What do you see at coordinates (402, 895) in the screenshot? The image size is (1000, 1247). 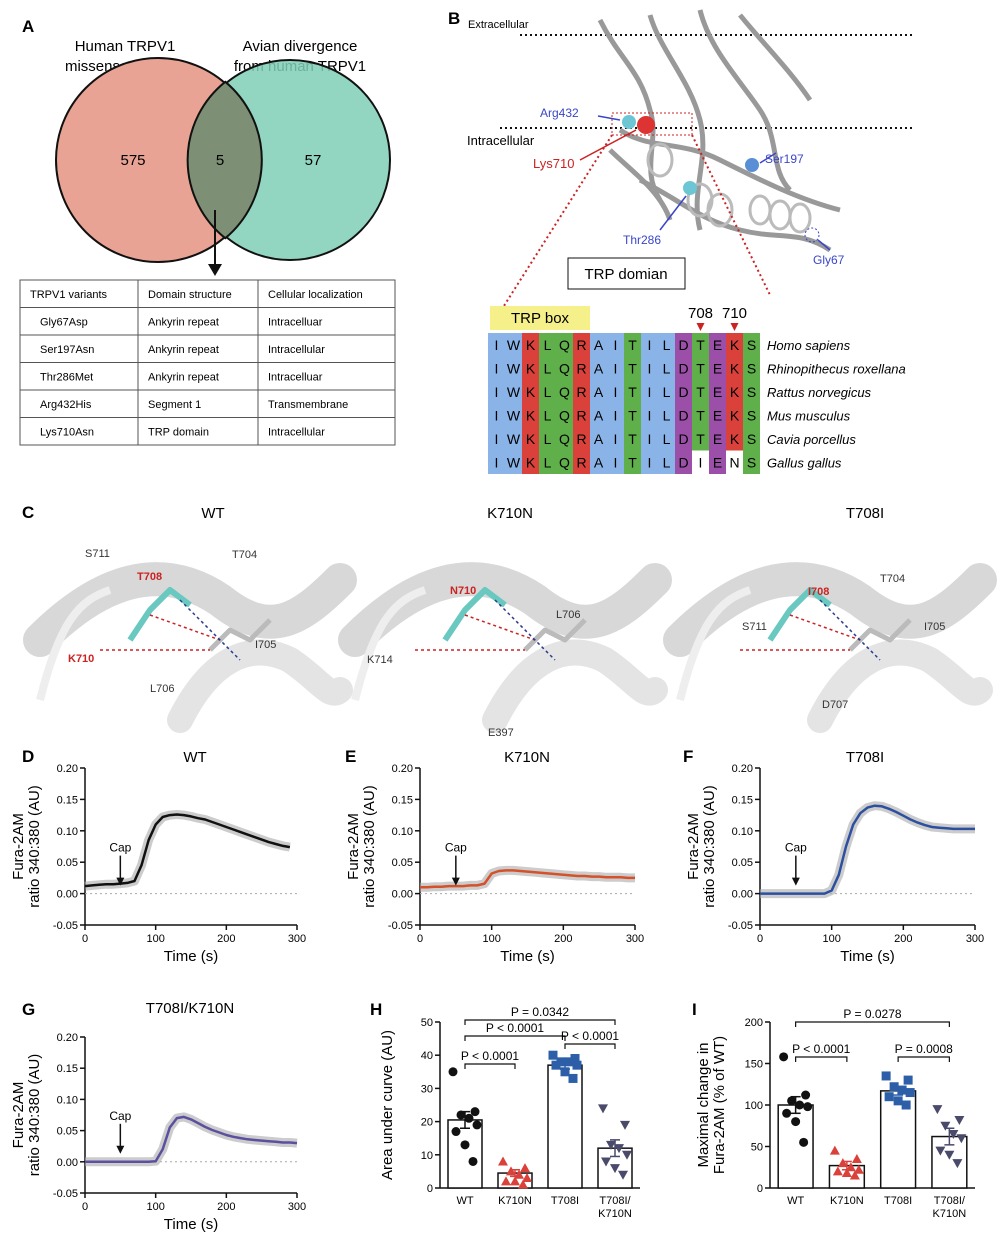 I see `y-tick-label: 0.00` at bounding box center [402, 895].